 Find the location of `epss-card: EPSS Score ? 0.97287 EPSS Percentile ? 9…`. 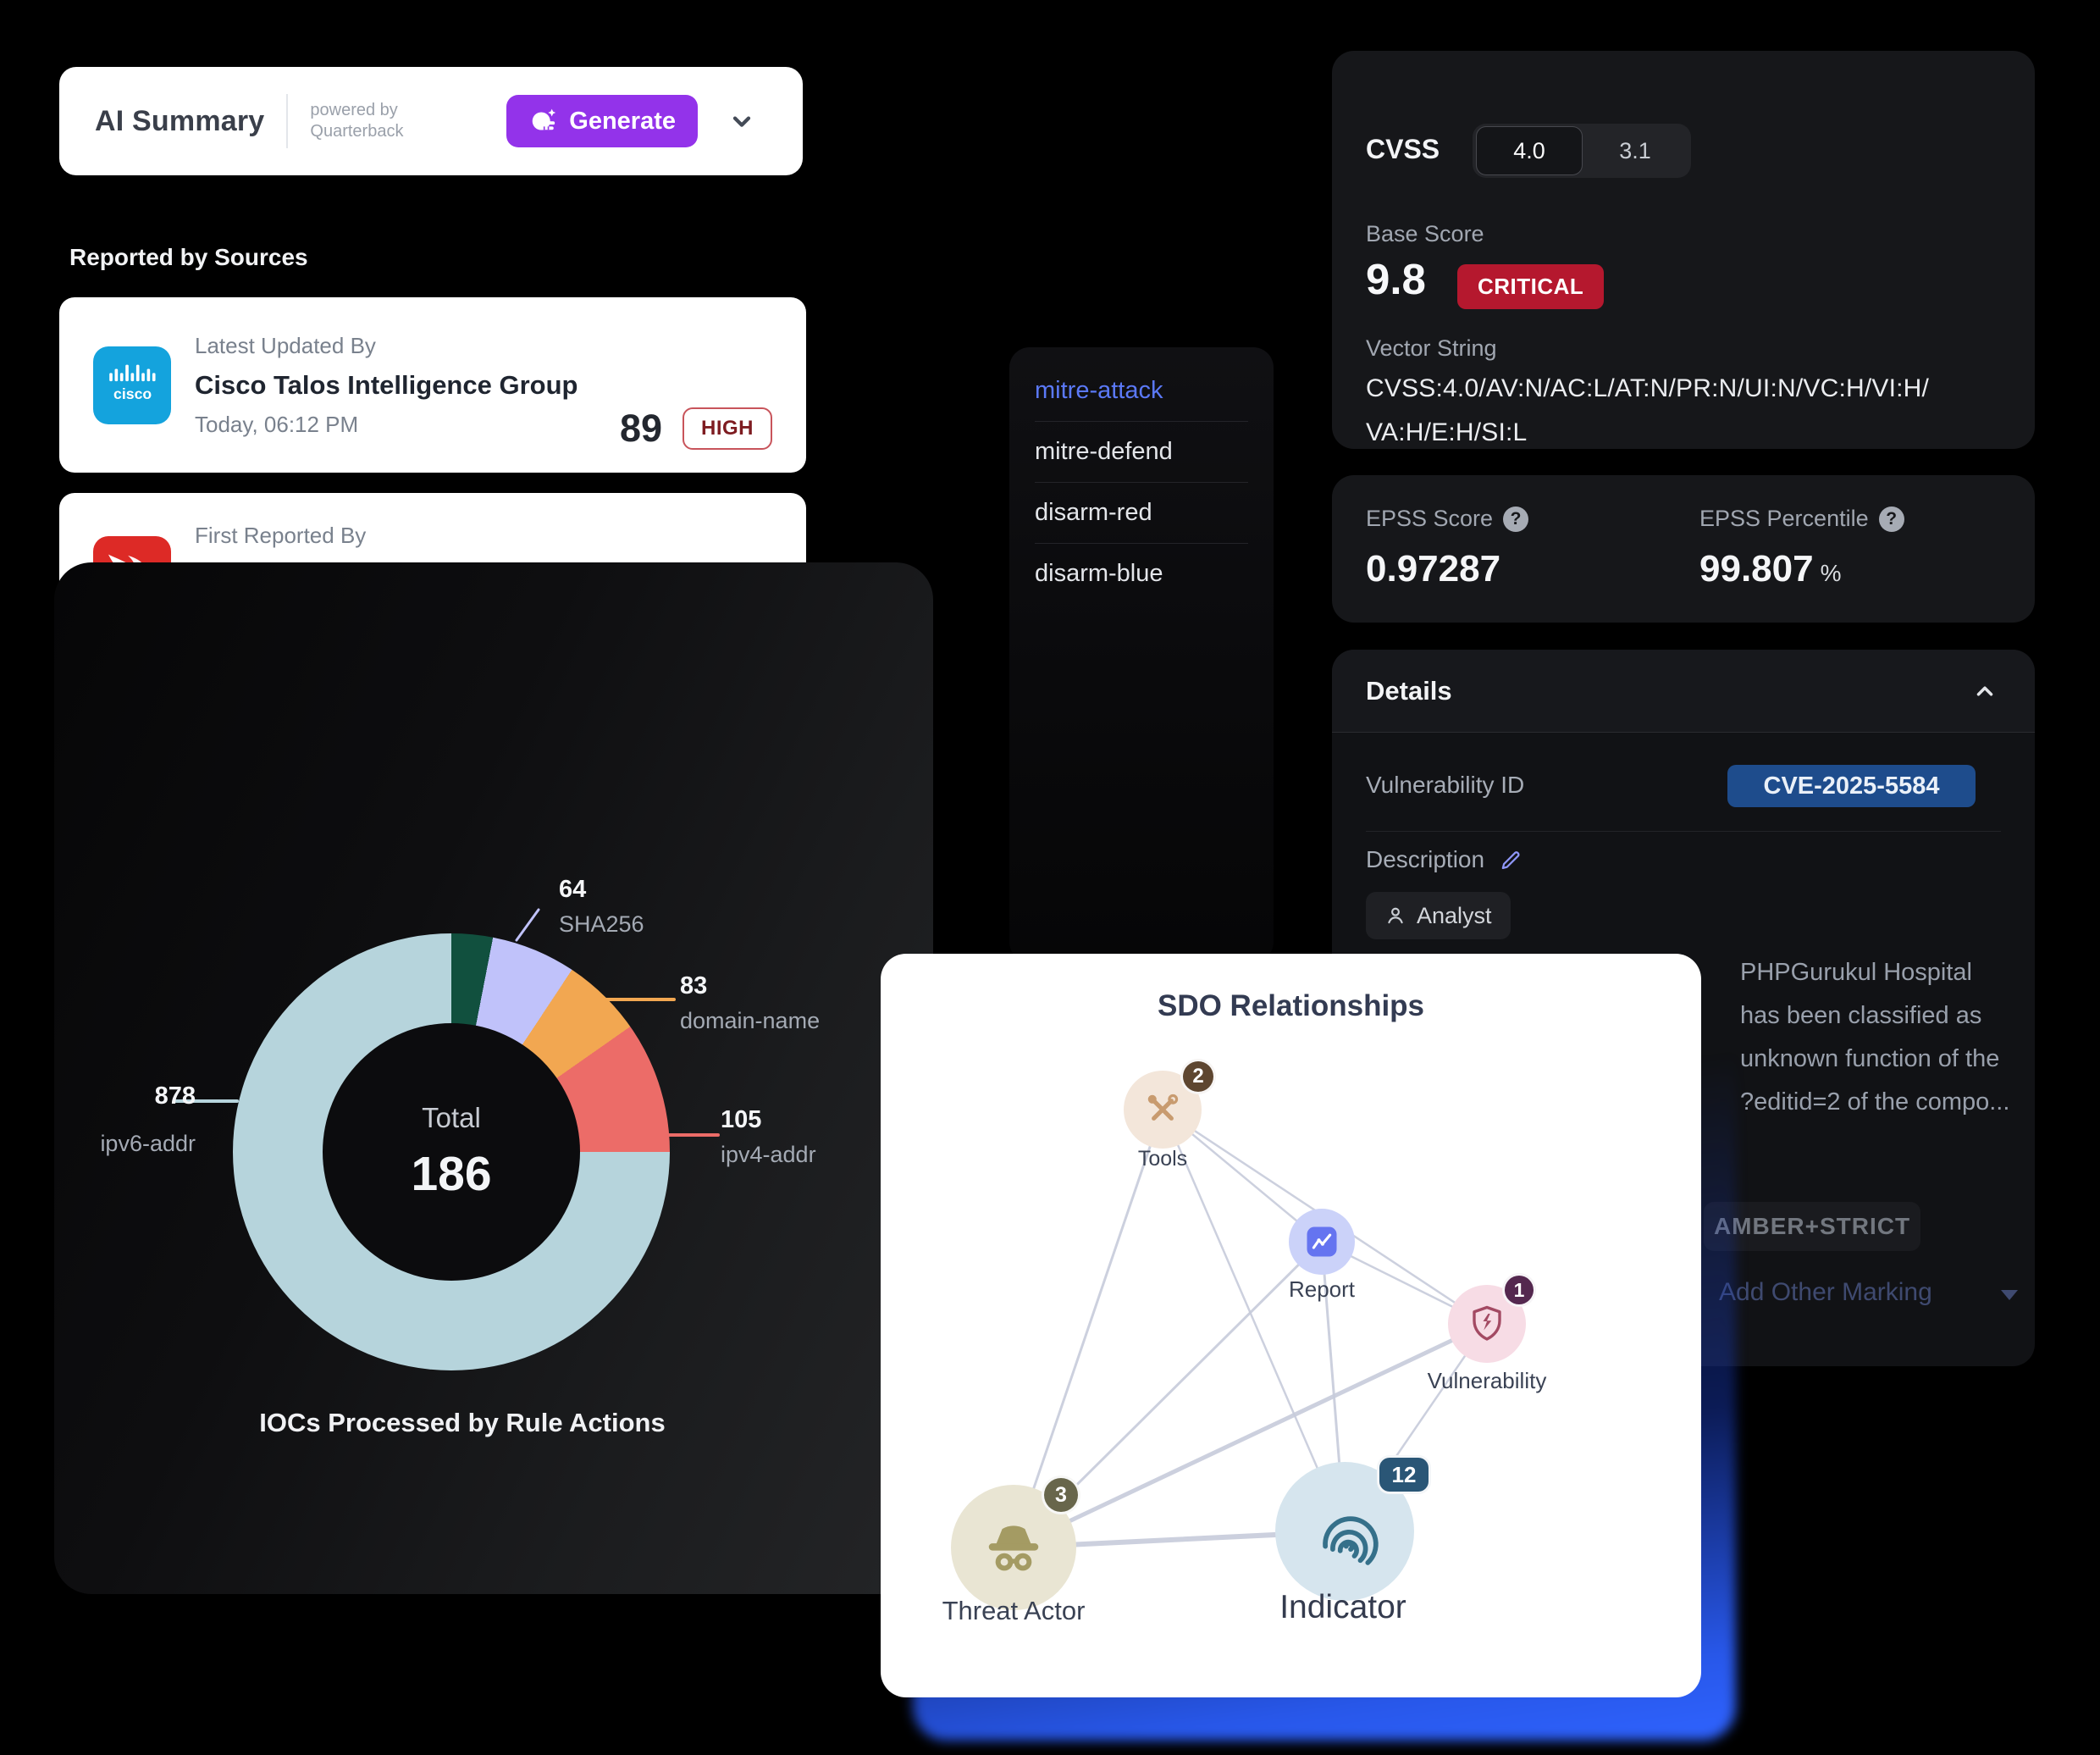

epss-card: EPSS Score ? 0.97287 EPSS Percentile ? 9… is located at coordinates (1684, 549).